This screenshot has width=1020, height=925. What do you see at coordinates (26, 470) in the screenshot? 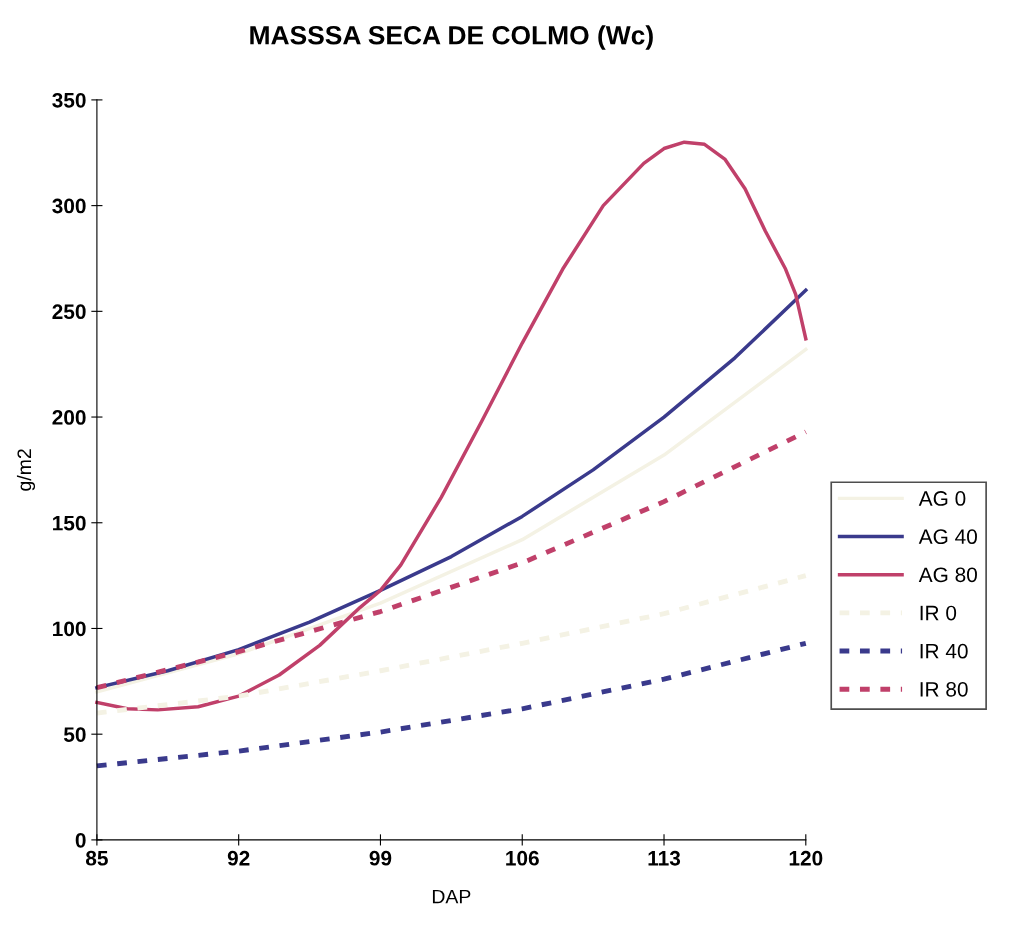
I see `y-axis-title: g/m2` at bounding box center [26, 470].